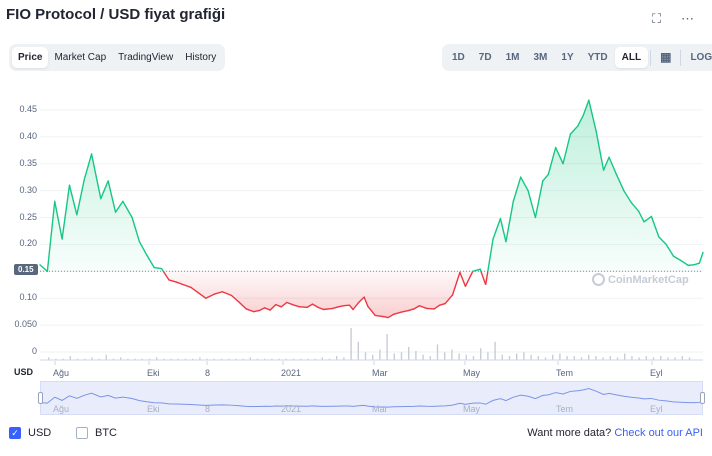 This screenshot has height=456, width=712. What do you see at coordinates (291, 409) in the screenshot?
I see `navigator-tick: 2021` at bounding box center [291, 409].